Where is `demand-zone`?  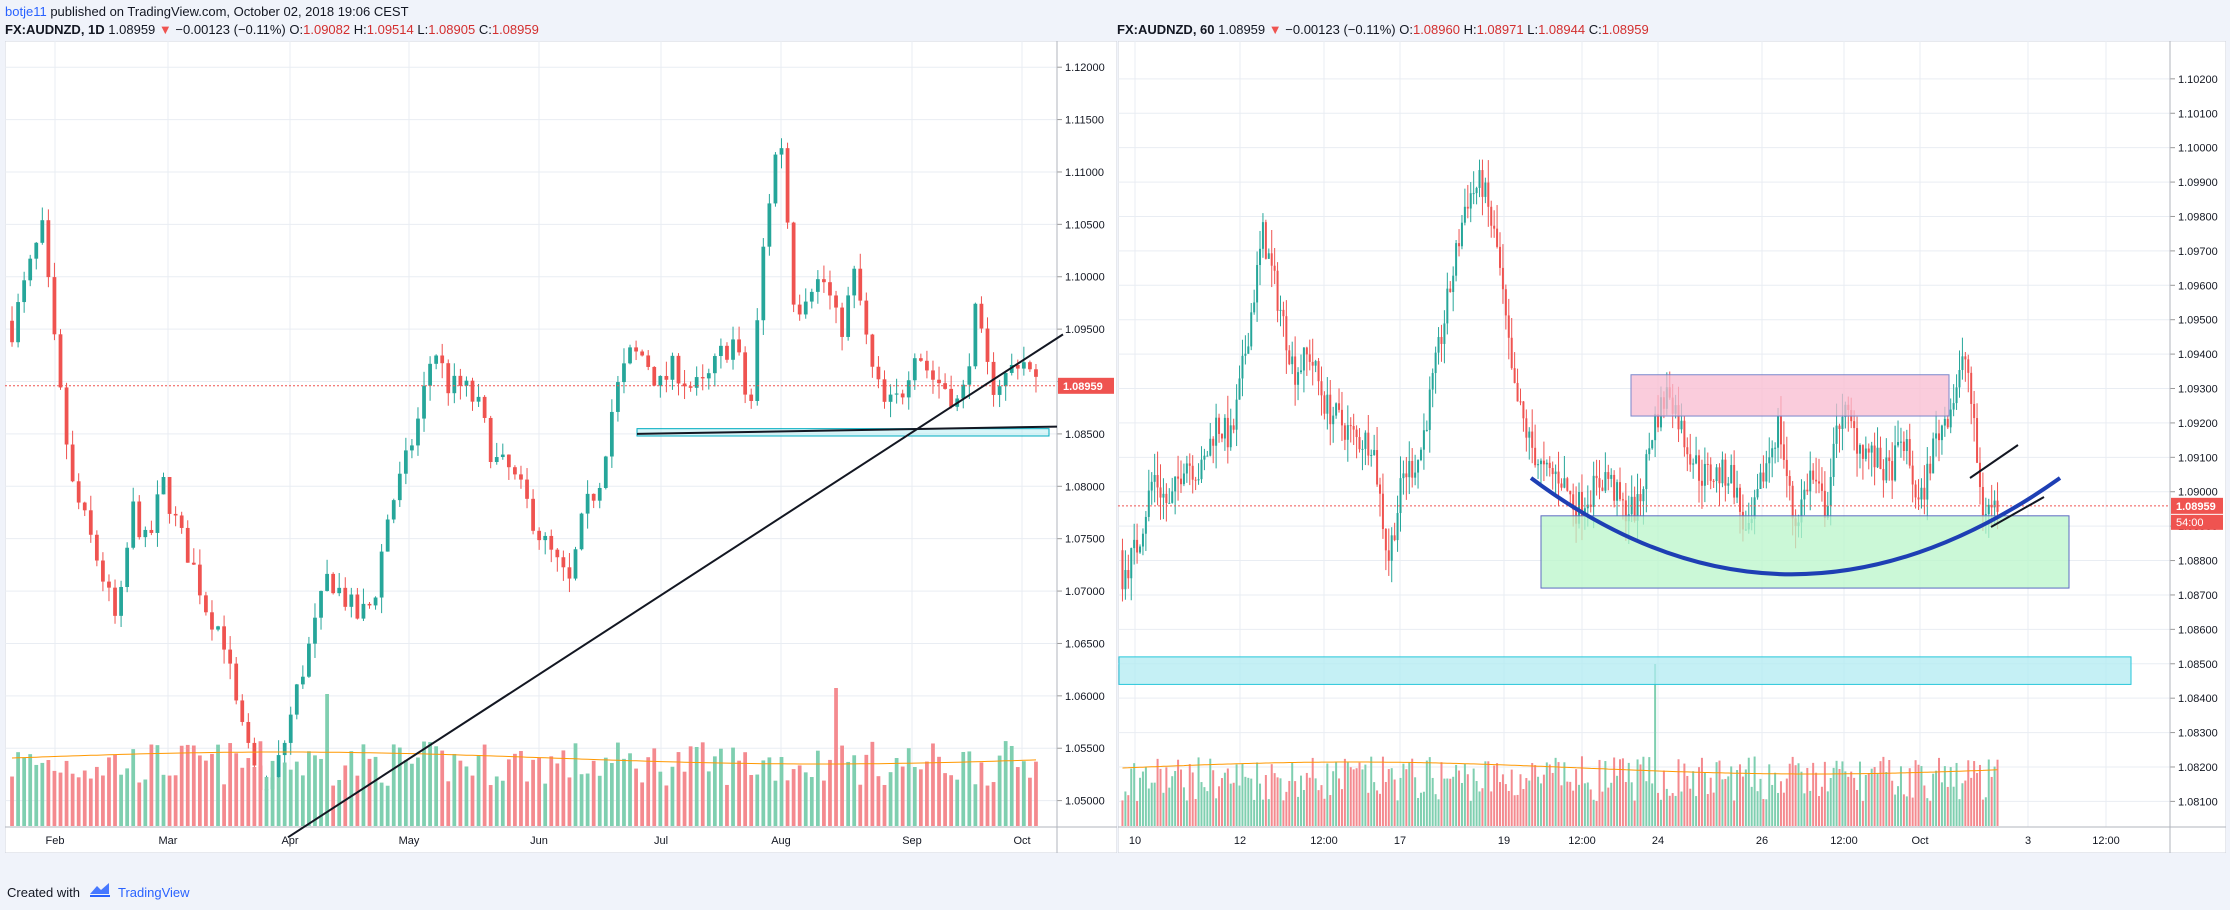 demand-zone is located at coordinates (1805, 552).